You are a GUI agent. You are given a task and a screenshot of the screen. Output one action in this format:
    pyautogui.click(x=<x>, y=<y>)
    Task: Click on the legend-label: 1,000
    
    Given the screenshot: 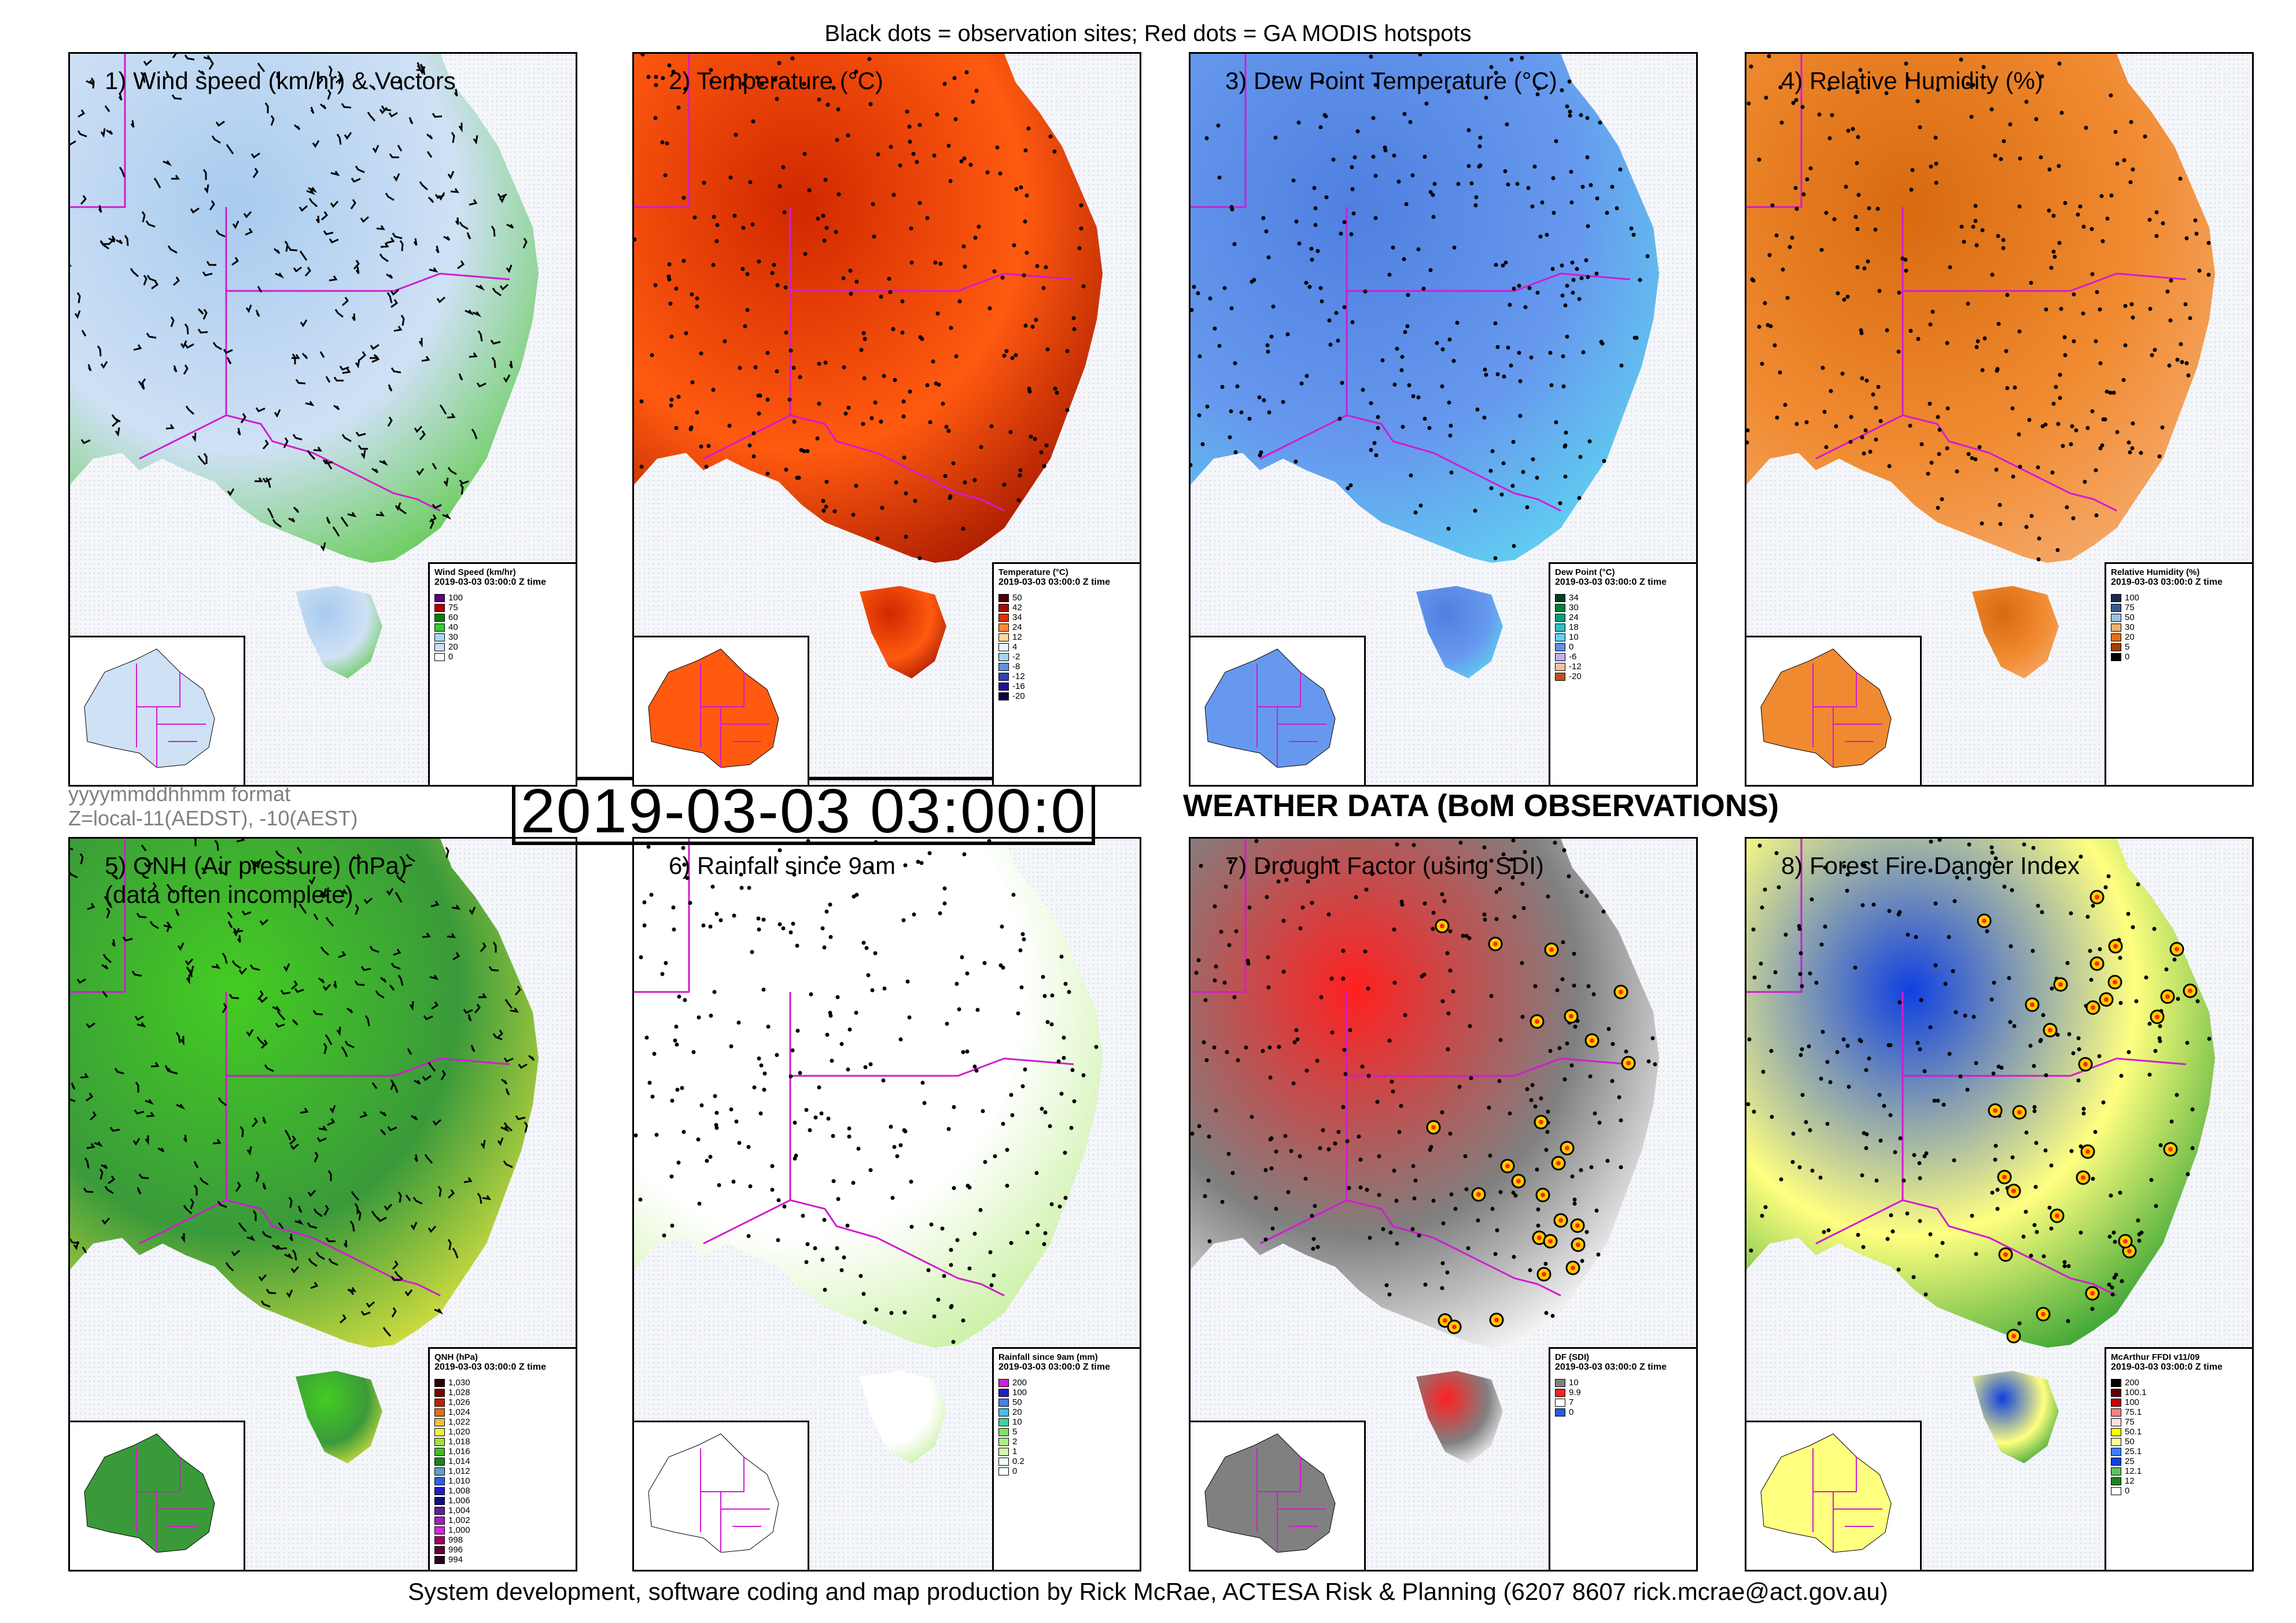 What is the action you would take?
    pyautogui.click(x=459, y=1530)
    